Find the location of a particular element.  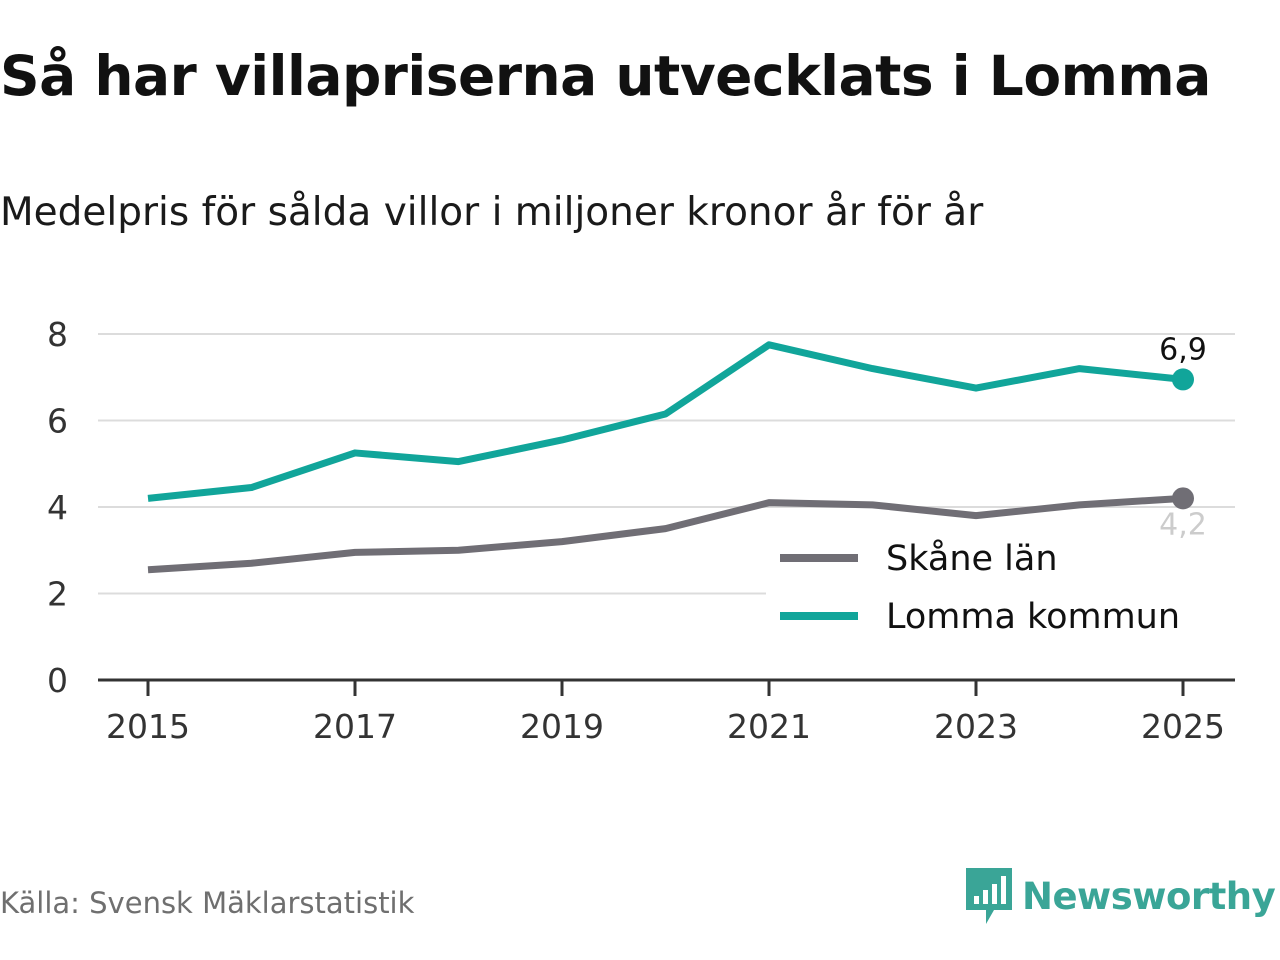

x-tick-label: 2025 is located at coordinates (1183, 726).